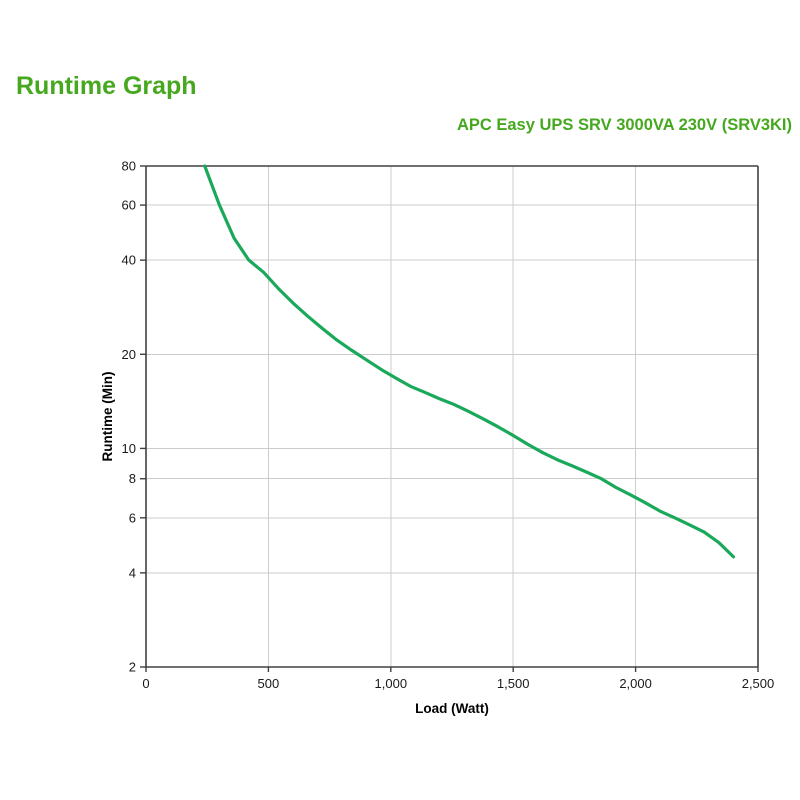  Describe the element at coordinates (129, 260) in the screenshot. I see `y-tick-label: 40` at that location.